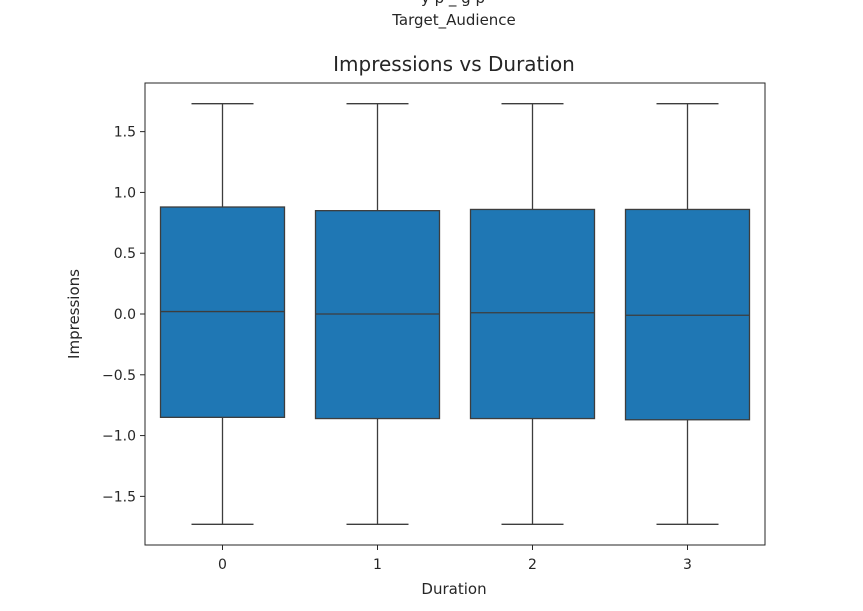 The image size is (863, 611). Describe the element at coordinates (453, 4) in the screenshot. I see `top-clipped-text: y p _ g p` at that location.